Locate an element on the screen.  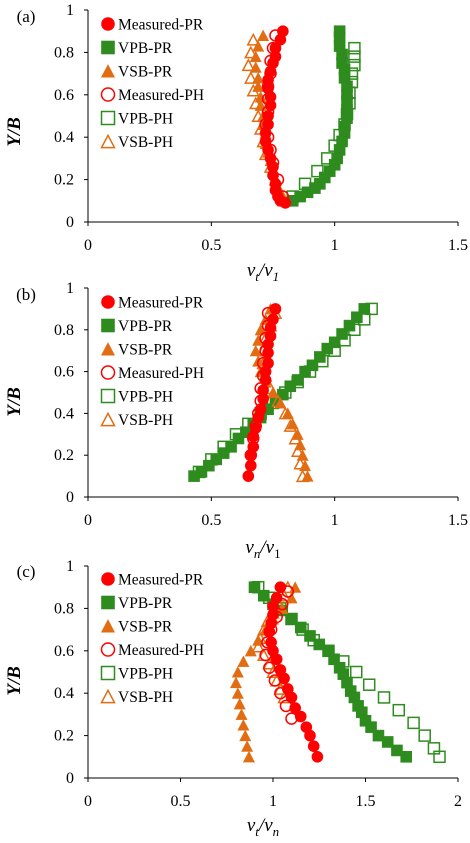
y-tick-label: 0.8 is located at coordinates (64, 330).